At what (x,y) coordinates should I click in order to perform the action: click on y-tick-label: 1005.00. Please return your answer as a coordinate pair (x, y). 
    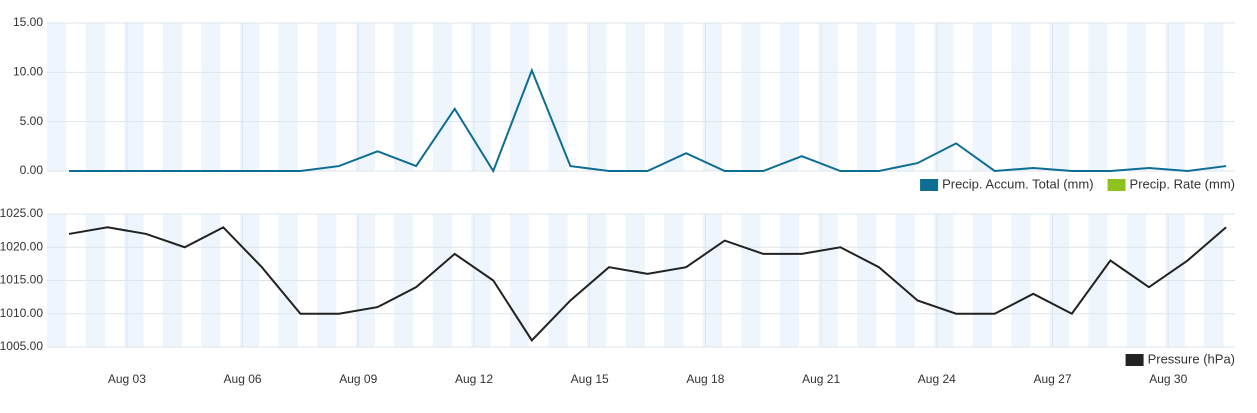
    Looking at the image, I should click on (21, 346).